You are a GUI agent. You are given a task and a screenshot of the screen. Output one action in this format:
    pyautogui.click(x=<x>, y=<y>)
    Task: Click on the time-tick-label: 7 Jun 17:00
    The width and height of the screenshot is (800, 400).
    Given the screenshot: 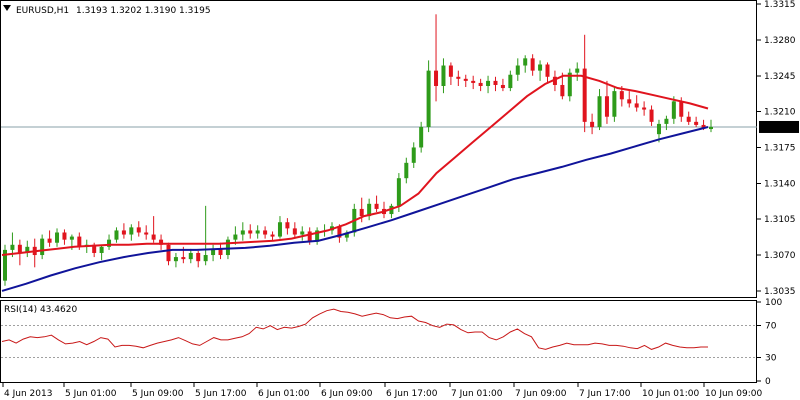 What is the action you would take?
    pyautogui.click(x=605, y=394)
    